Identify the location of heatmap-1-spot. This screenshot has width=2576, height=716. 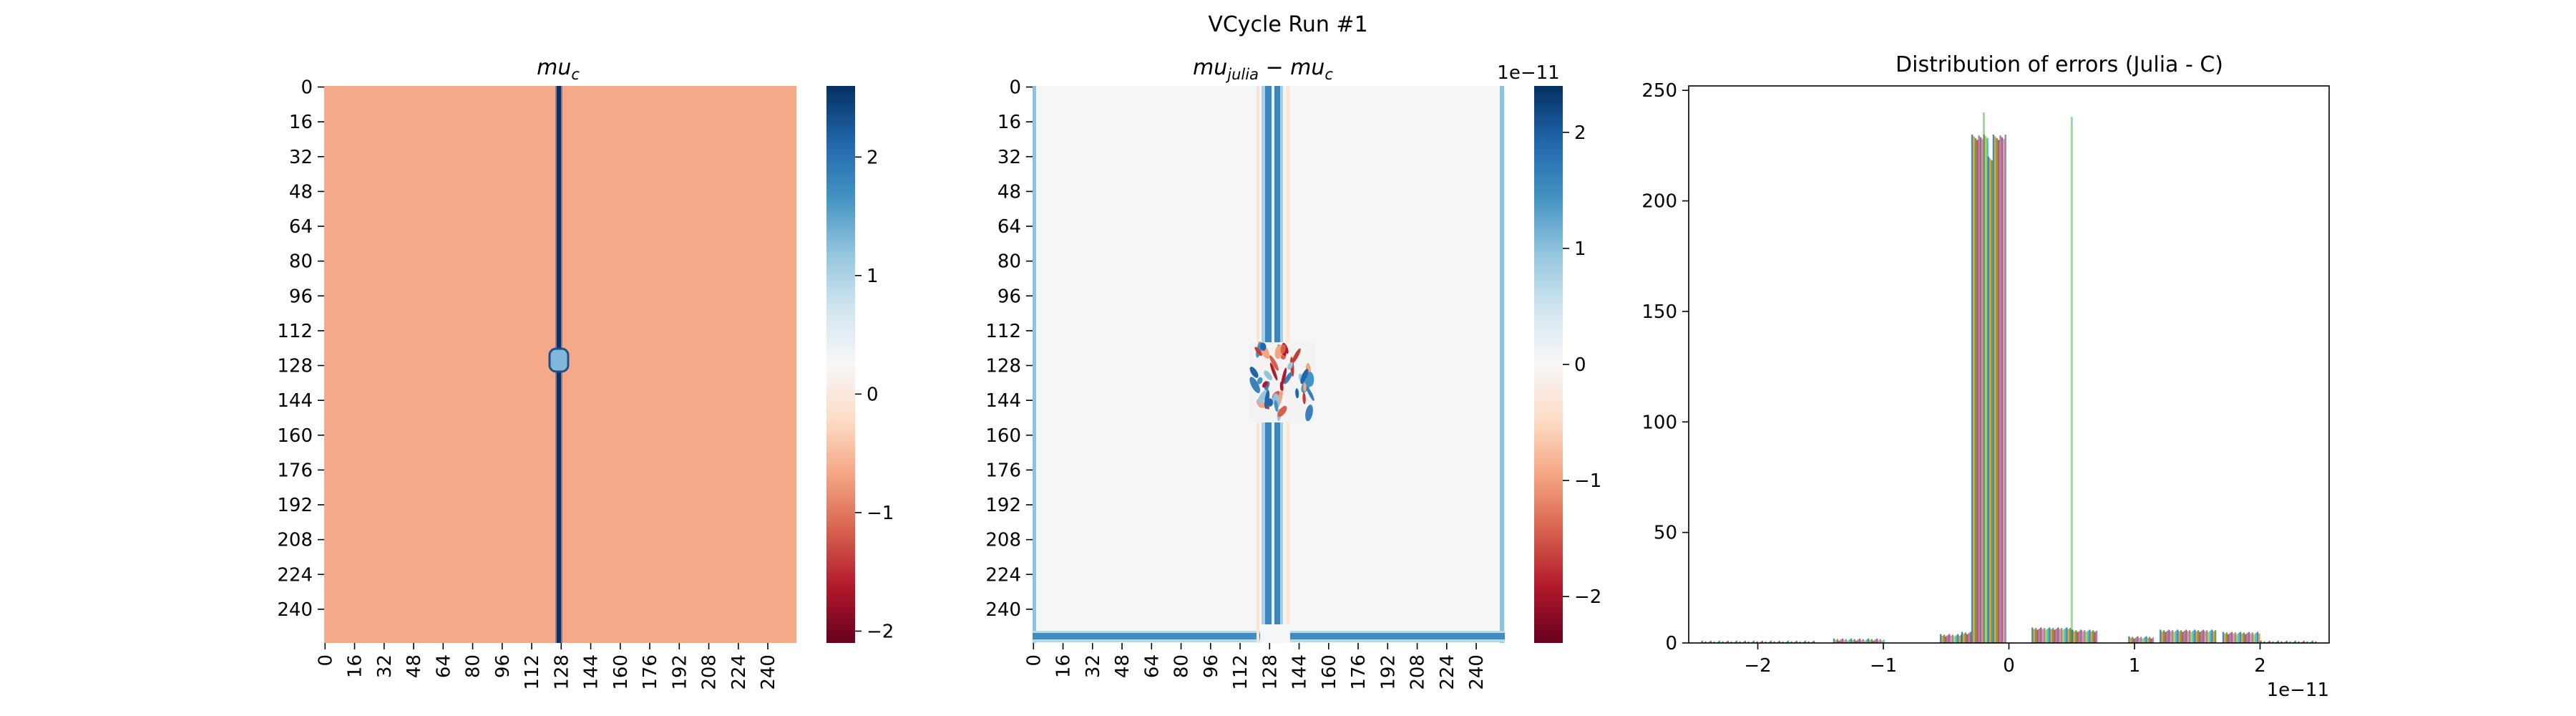
(559, 360).